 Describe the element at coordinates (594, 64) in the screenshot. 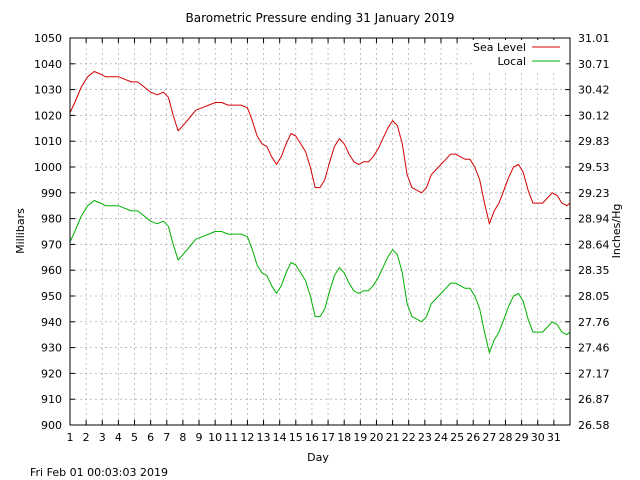

I see `y-tick-label-right: 30.71` at that location.